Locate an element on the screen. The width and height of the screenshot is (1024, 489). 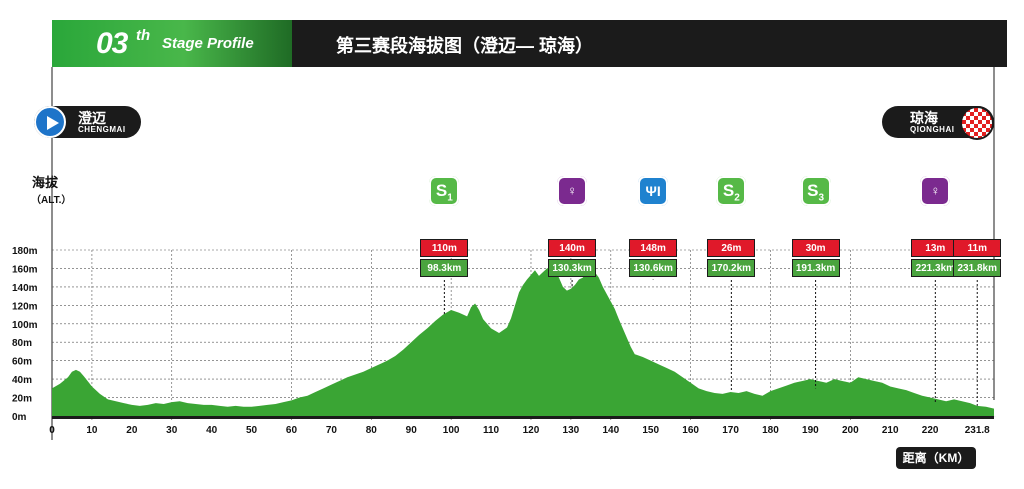
x-axis-line is located at coordinates (523, 417).